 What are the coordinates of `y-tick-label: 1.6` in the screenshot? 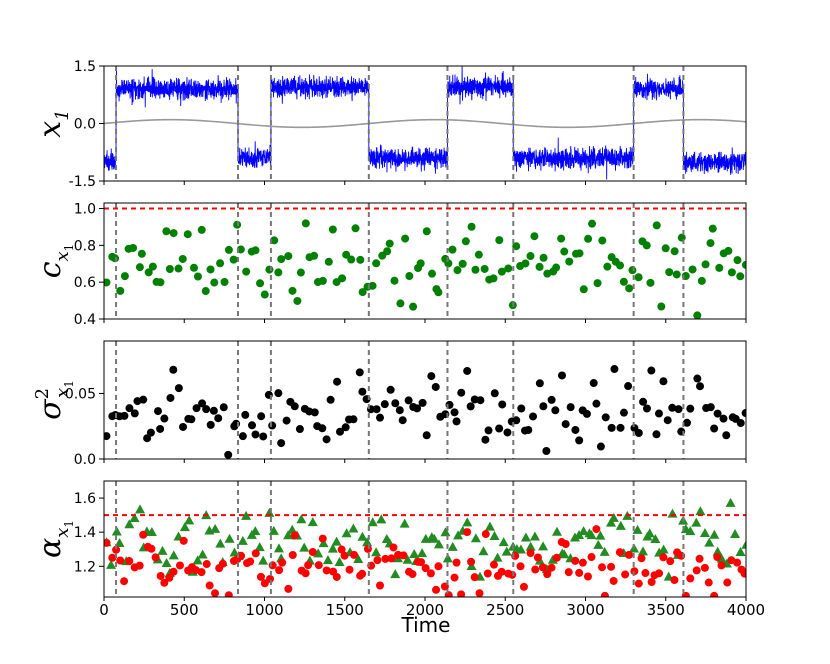 It's located at (85, 499).